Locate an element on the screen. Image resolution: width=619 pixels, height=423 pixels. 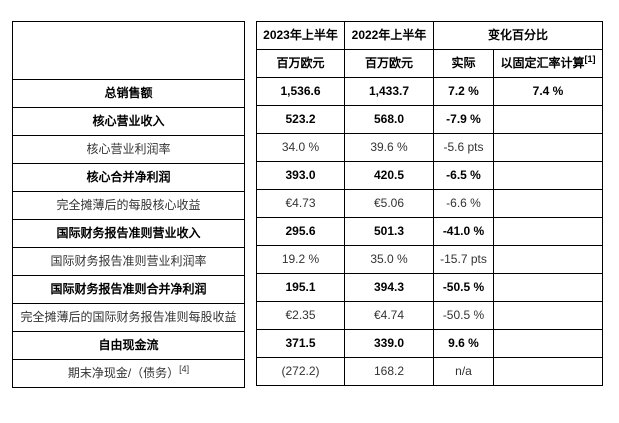
metric-label: 期末净现金/（债务）[4] is located at coordinates (128, 373).